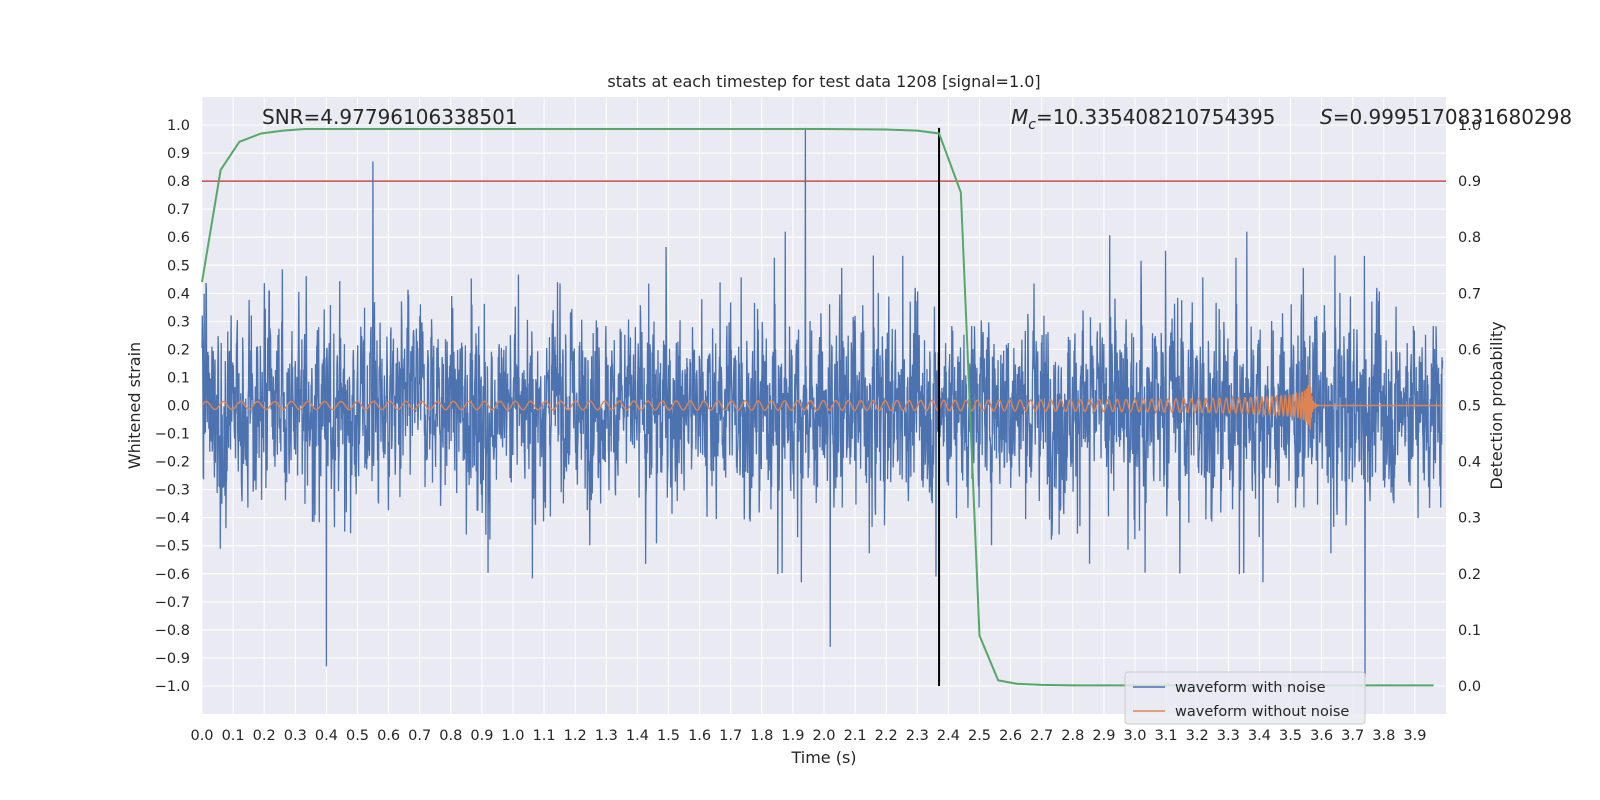 This screenshot has height=800, width=1600. What do you see at coordinates (823, 736) in the screenshot?
I see `x-tick-label: 2.0` at bounding box center [823, 736].